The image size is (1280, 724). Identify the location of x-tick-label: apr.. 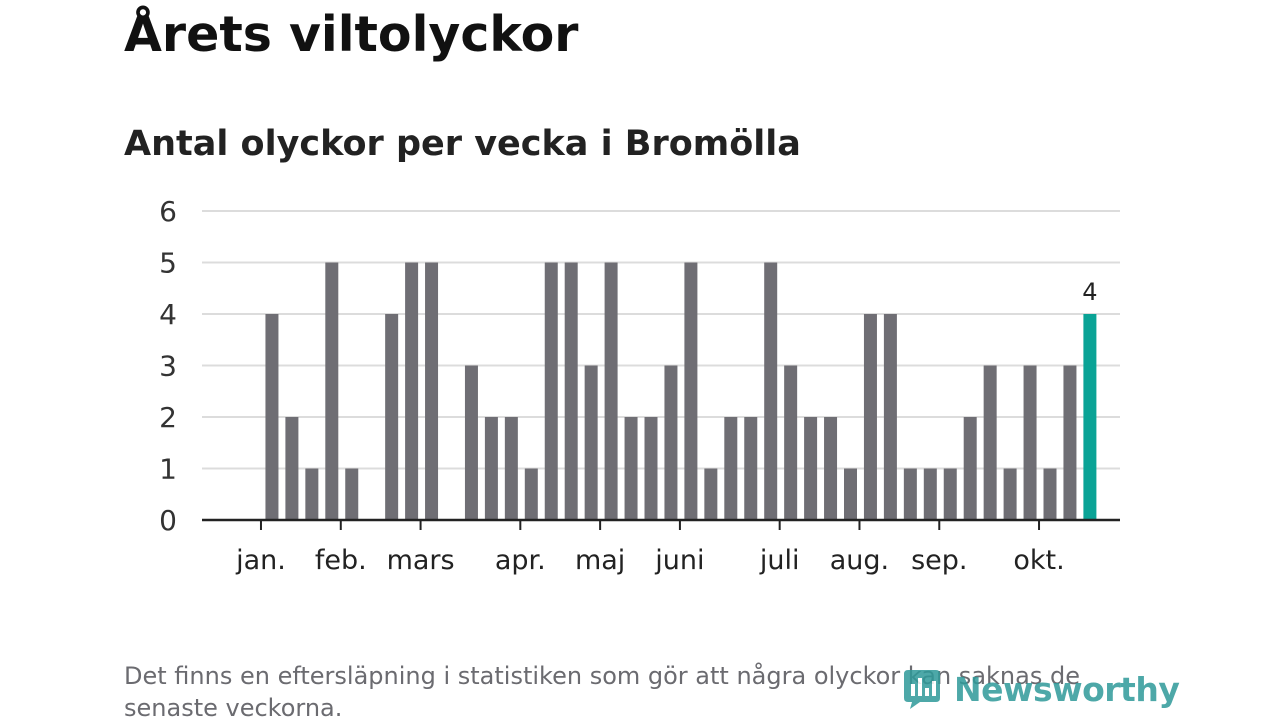
(520, 560).